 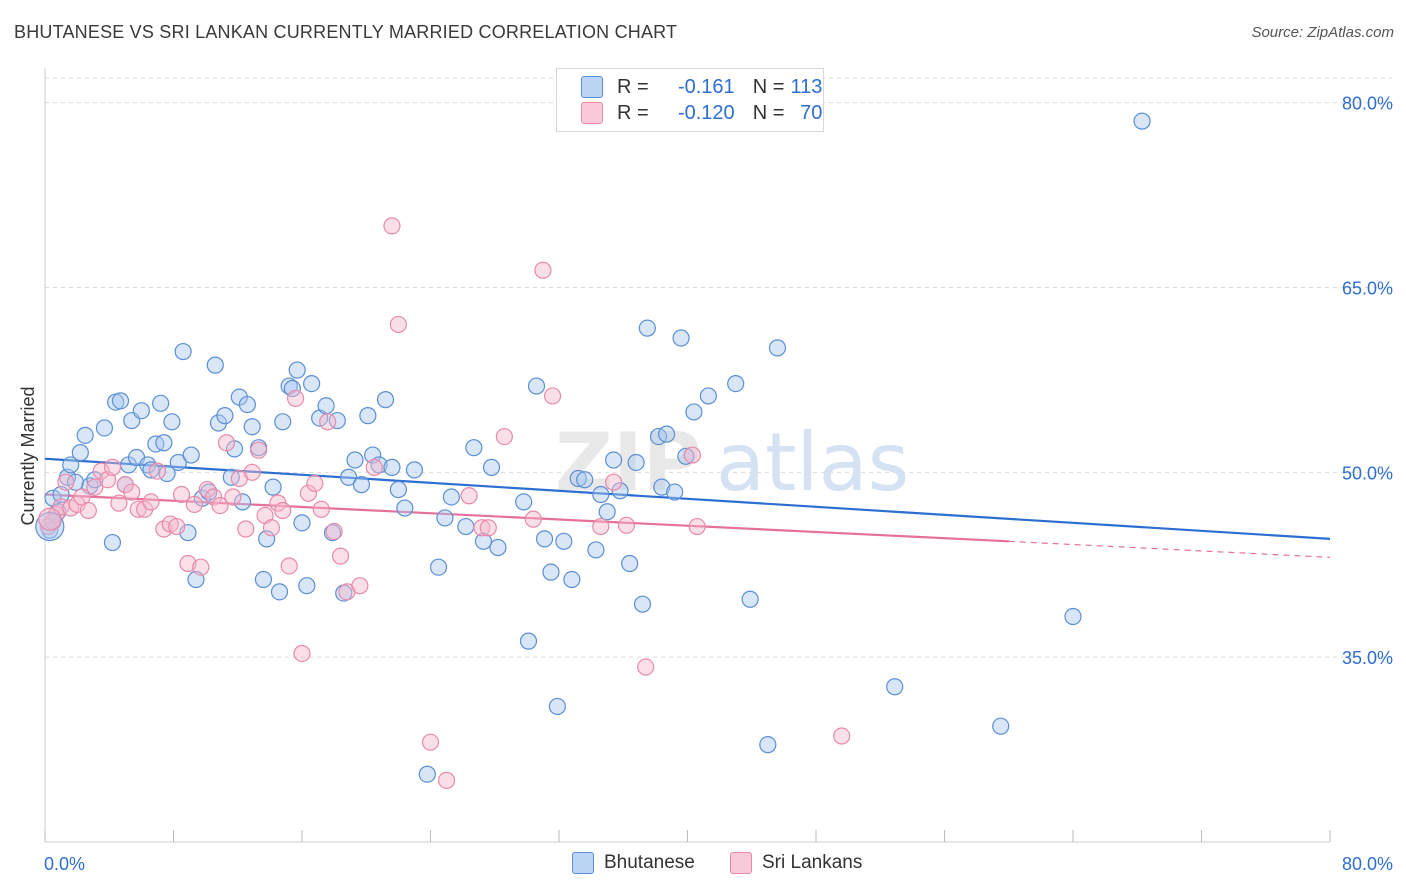 What do you see at coordinates (1169, 549) in the screenshot?
I see `sri-lankan-trend-extension` at bounding box center [1169, 549].